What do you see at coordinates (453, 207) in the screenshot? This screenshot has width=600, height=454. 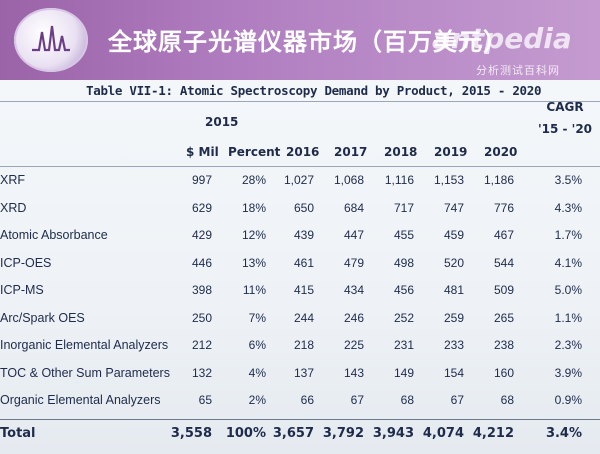 I see `cell-2019: 747` at bounding box center [453, 207].